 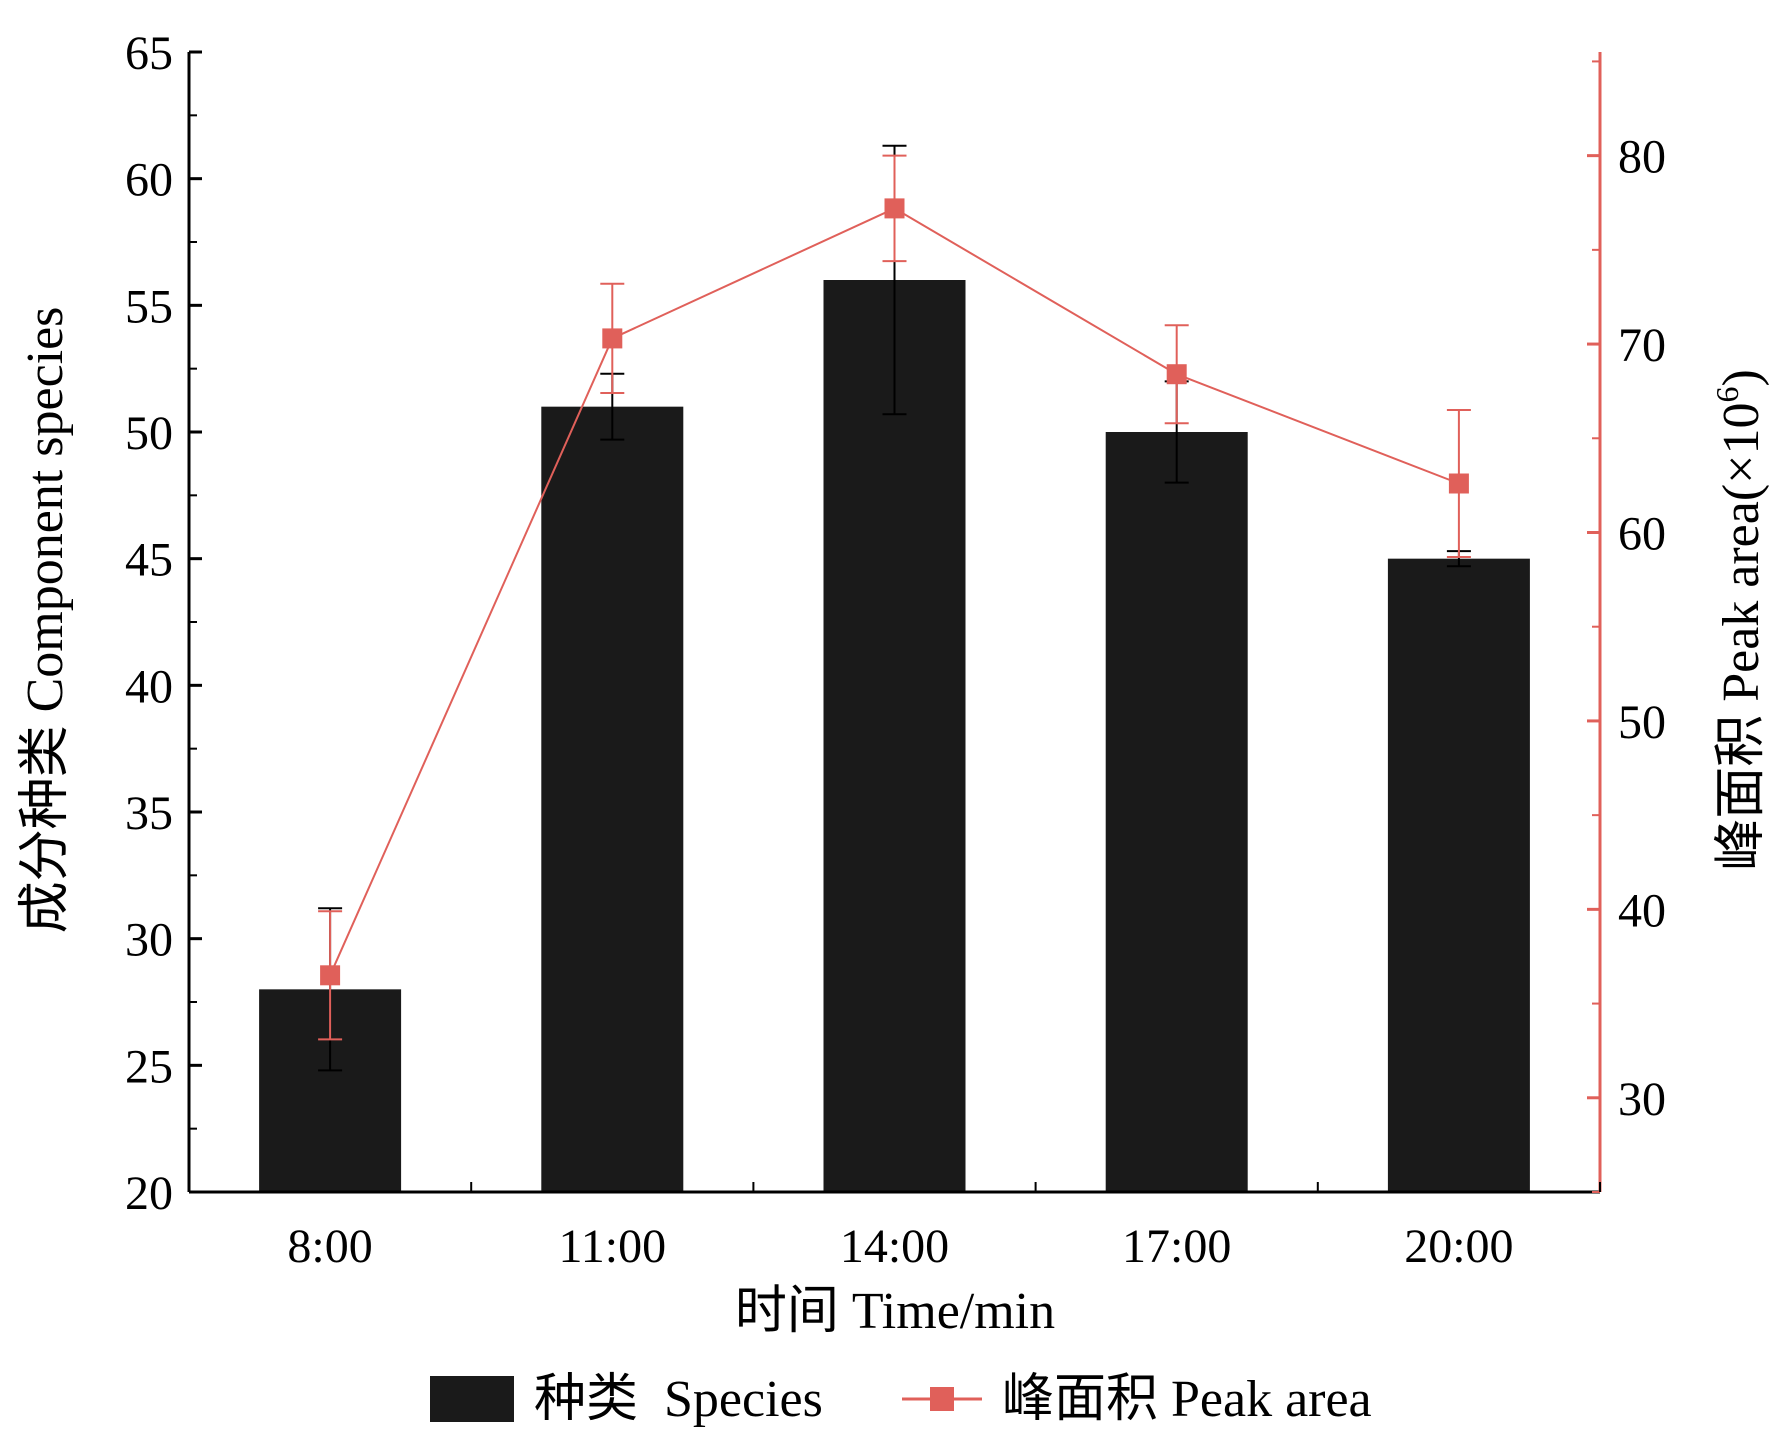 What do you see at coordinates (901, 1399) in the screenshot?
I see `legend: 种类 Species 峰面积 Peak area` at bounding box center [901, 1399].